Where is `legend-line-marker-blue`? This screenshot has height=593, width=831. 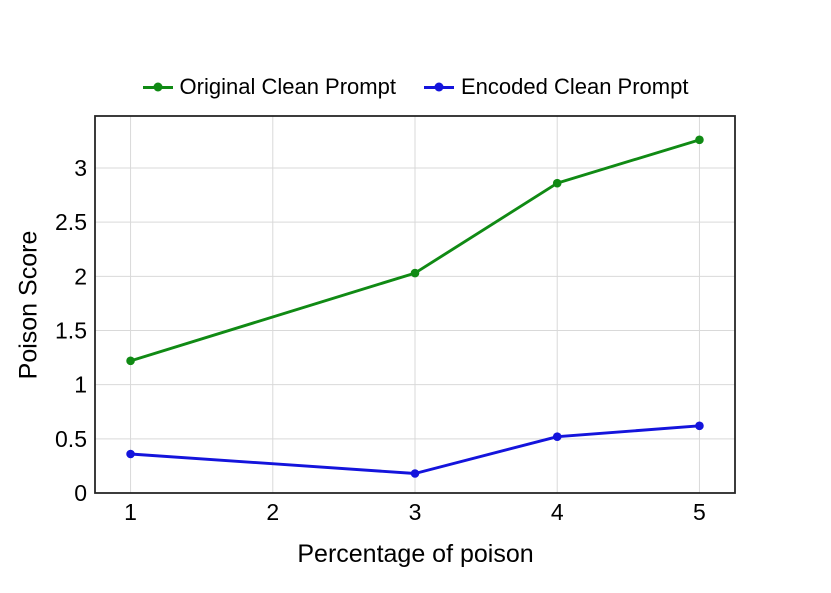
legend-line-marker-blue is located at coordinates (438, 87).